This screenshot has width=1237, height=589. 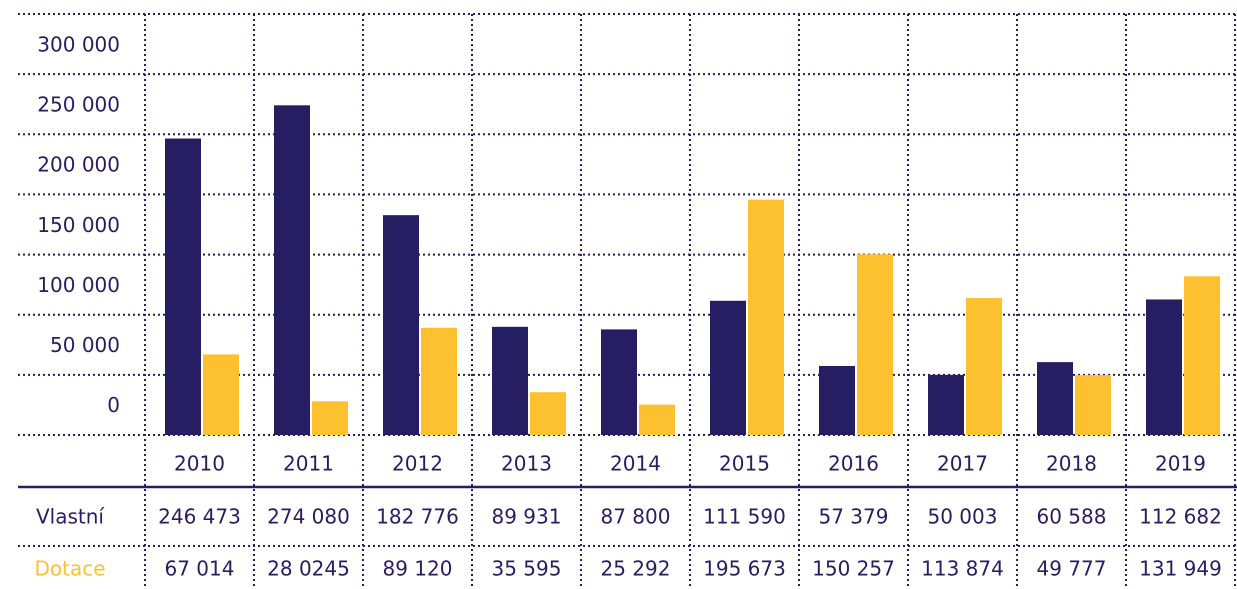 What do you see at coordinates (199, 464) in the screenshot?
I see `x-tick-label: 2010` at bounding box center [199, 464].